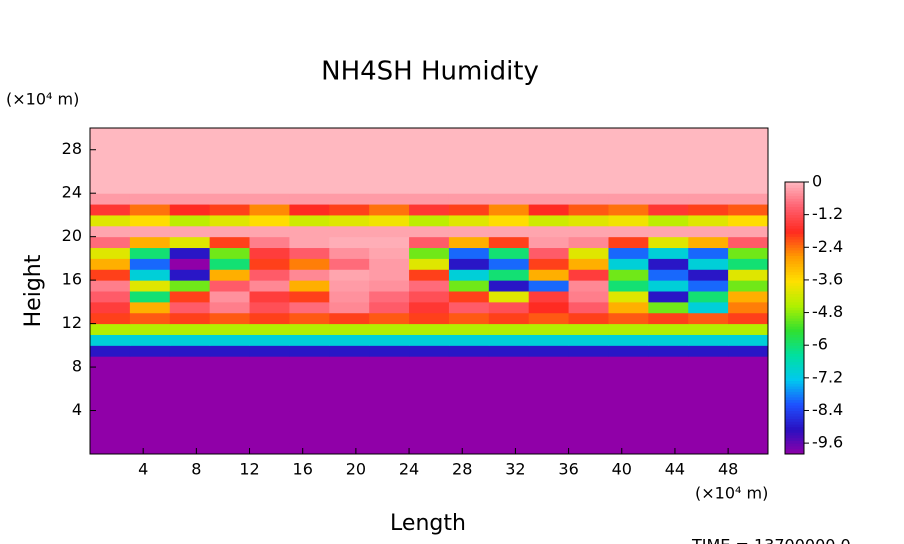  Describe the element at coordinates (303, 469) in the screenshot. I see `x-tick-label: 16` at that location.